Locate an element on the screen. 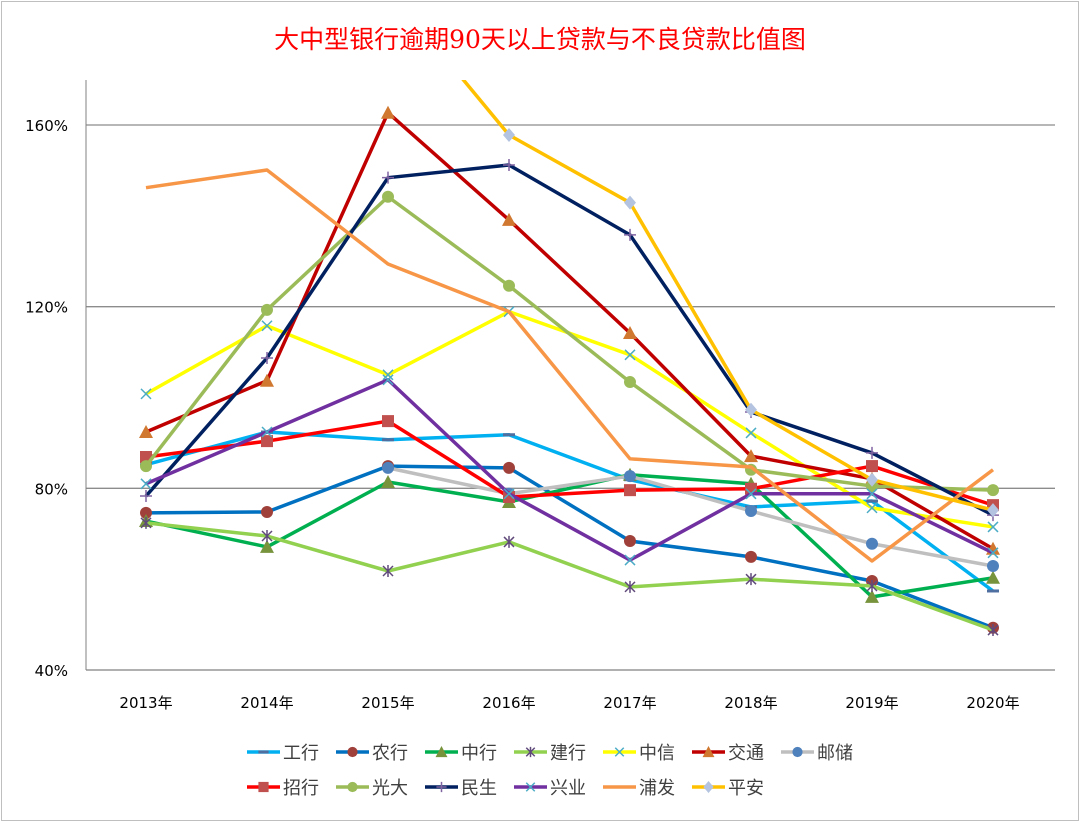  legend-label: 中信 is located at coordinates (657, 753).